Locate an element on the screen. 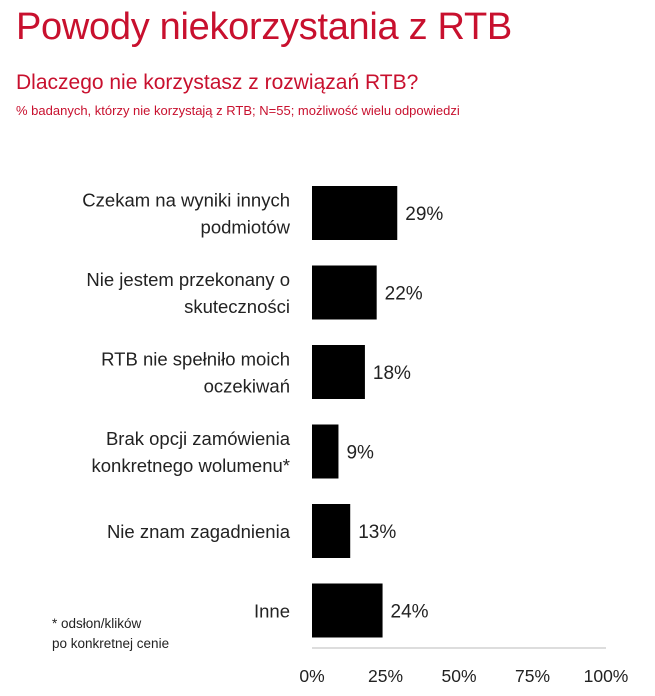  category-label-4-line-1: Brak opcji zamówienia is located at coordinates (198, 438).